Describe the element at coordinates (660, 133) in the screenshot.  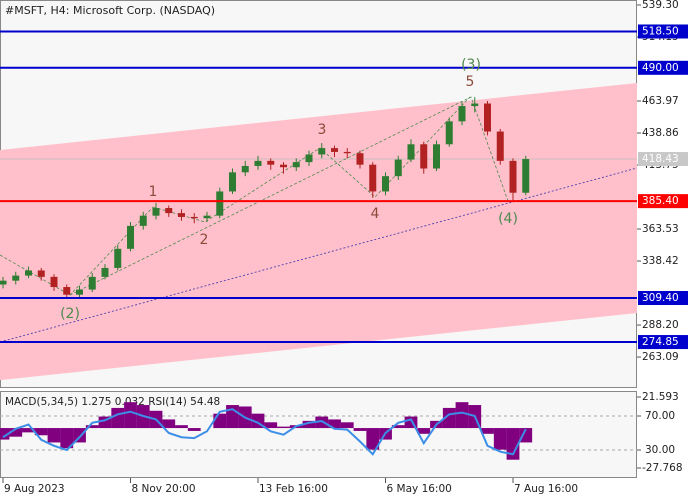
I see `y-tick-label: 438.86` at that location.